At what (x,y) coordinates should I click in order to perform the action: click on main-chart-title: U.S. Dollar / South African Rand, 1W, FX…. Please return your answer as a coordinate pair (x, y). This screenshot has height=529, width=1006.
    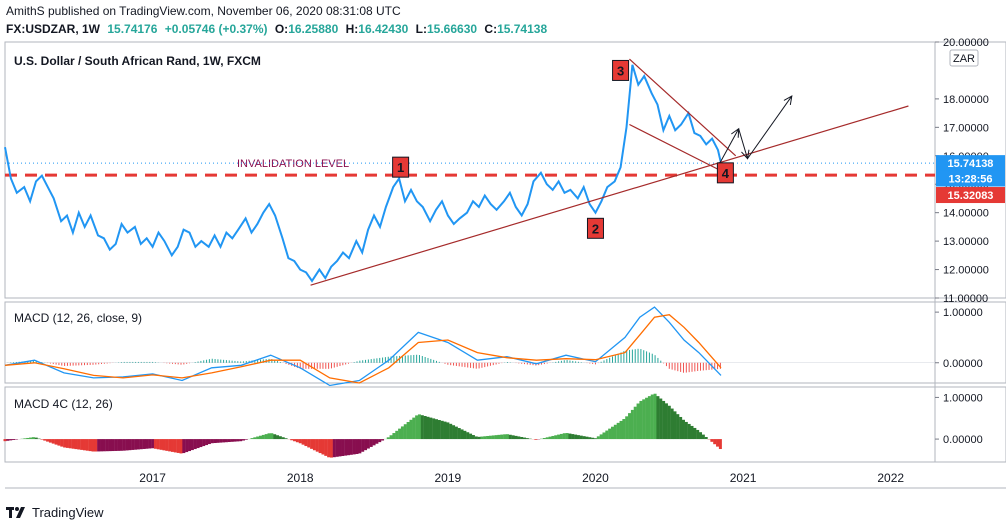
    Looking at the image, I should click on (137, 61).